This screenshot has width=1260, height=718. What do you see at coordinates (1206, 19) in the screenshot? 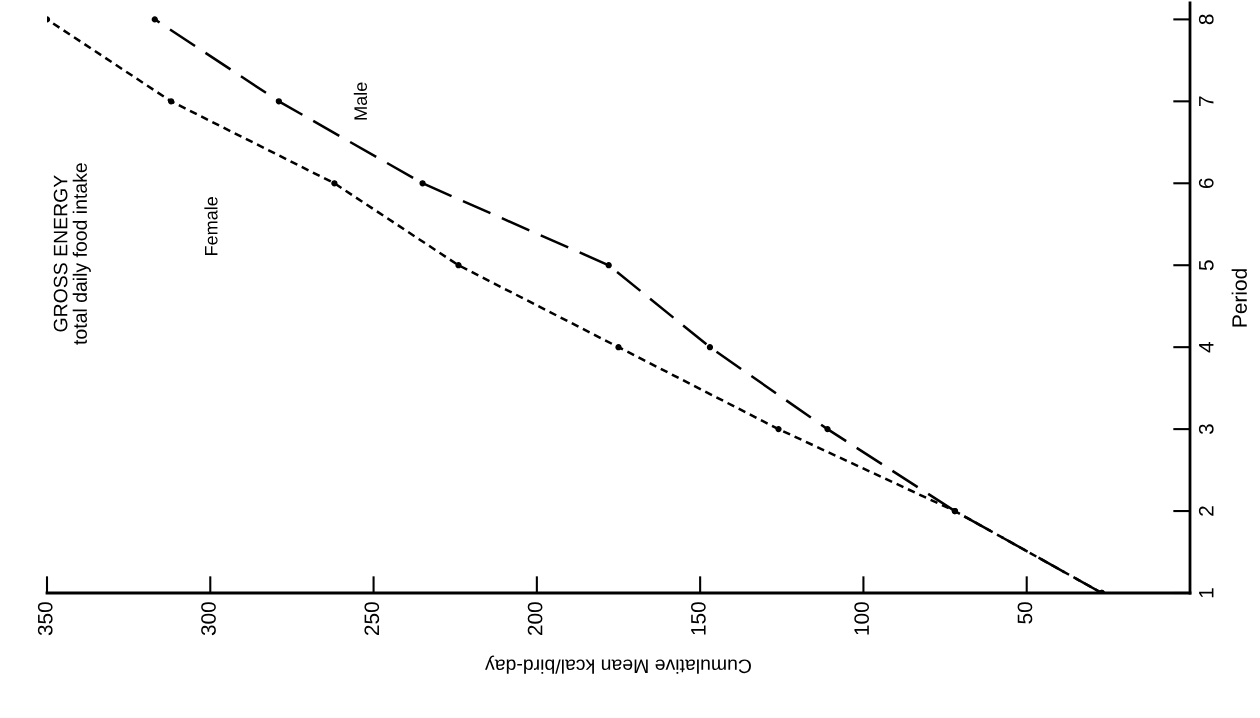
I see `y-tick-label: 8` at bounding box center [1206, 19].